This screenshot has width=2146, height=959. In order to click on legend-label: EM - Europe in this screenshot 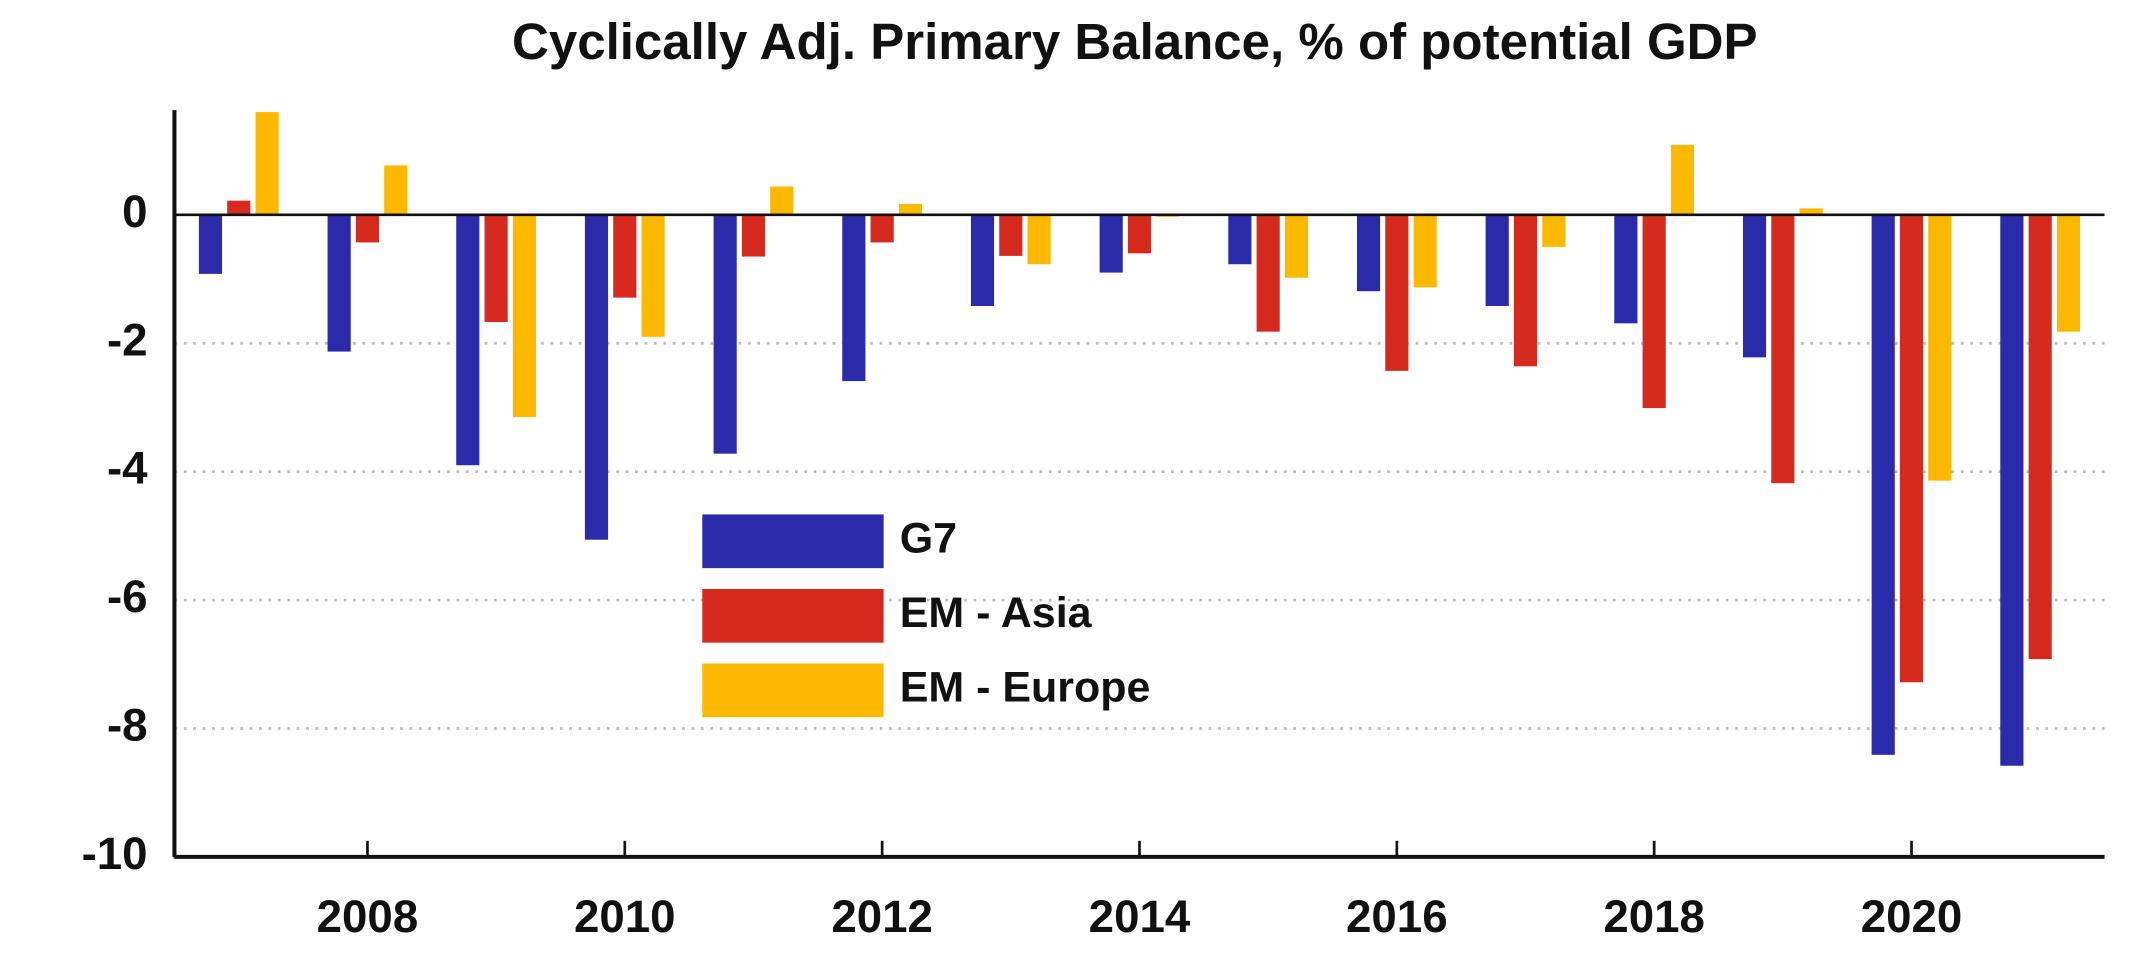, I will do `click(1025, 688)`.